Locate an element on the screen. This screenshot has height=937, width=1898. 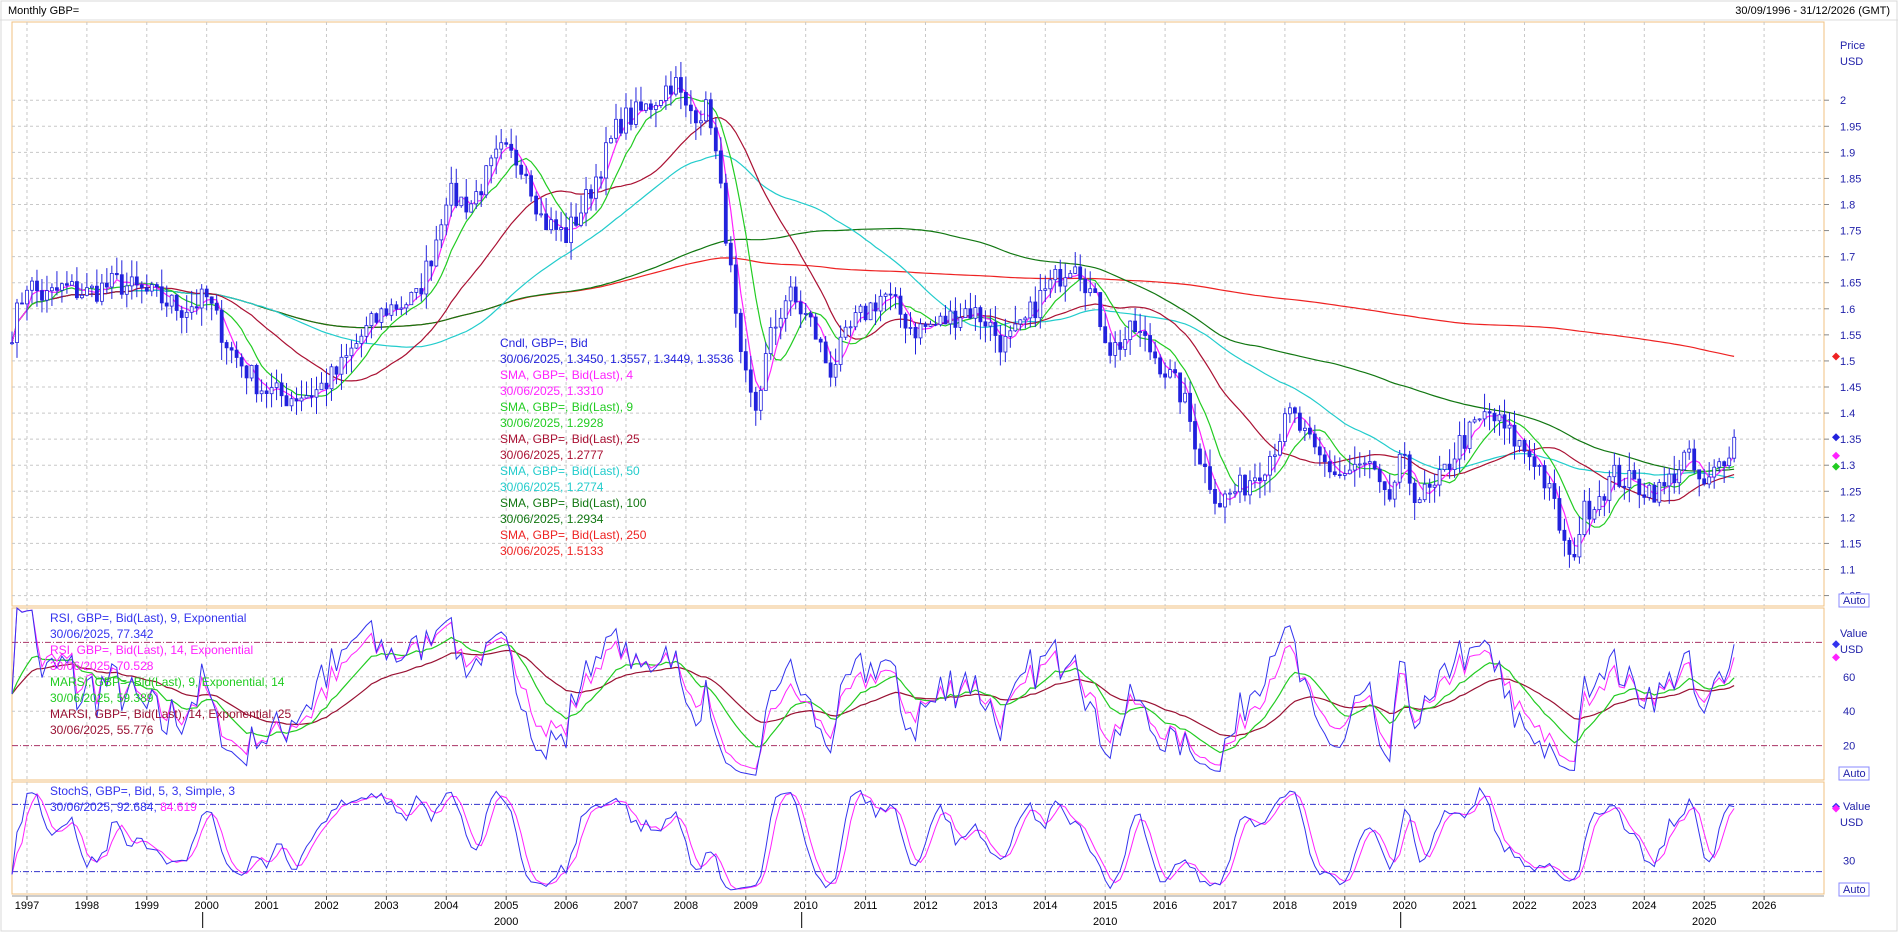
year-label: 2005 is located at coordinates (506, 906).